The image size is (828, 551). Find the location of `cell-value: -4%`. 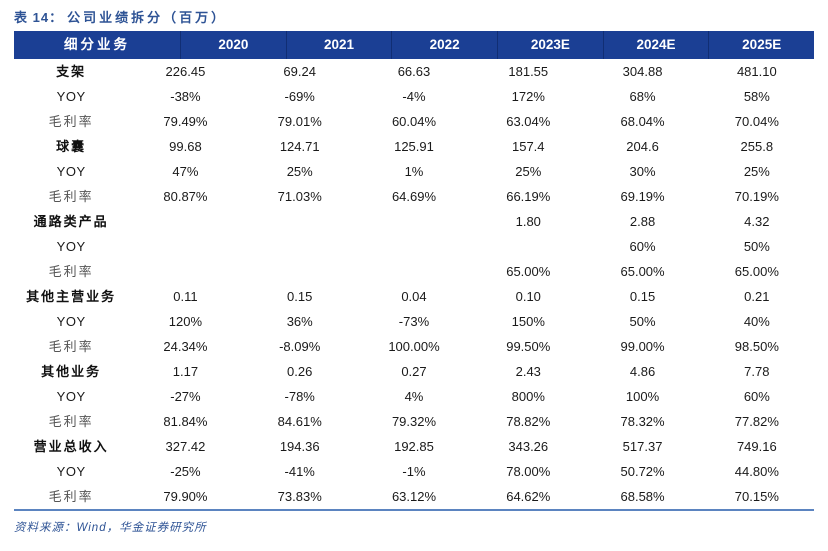

cell-value: -4% is located at coordinates (414, 96).